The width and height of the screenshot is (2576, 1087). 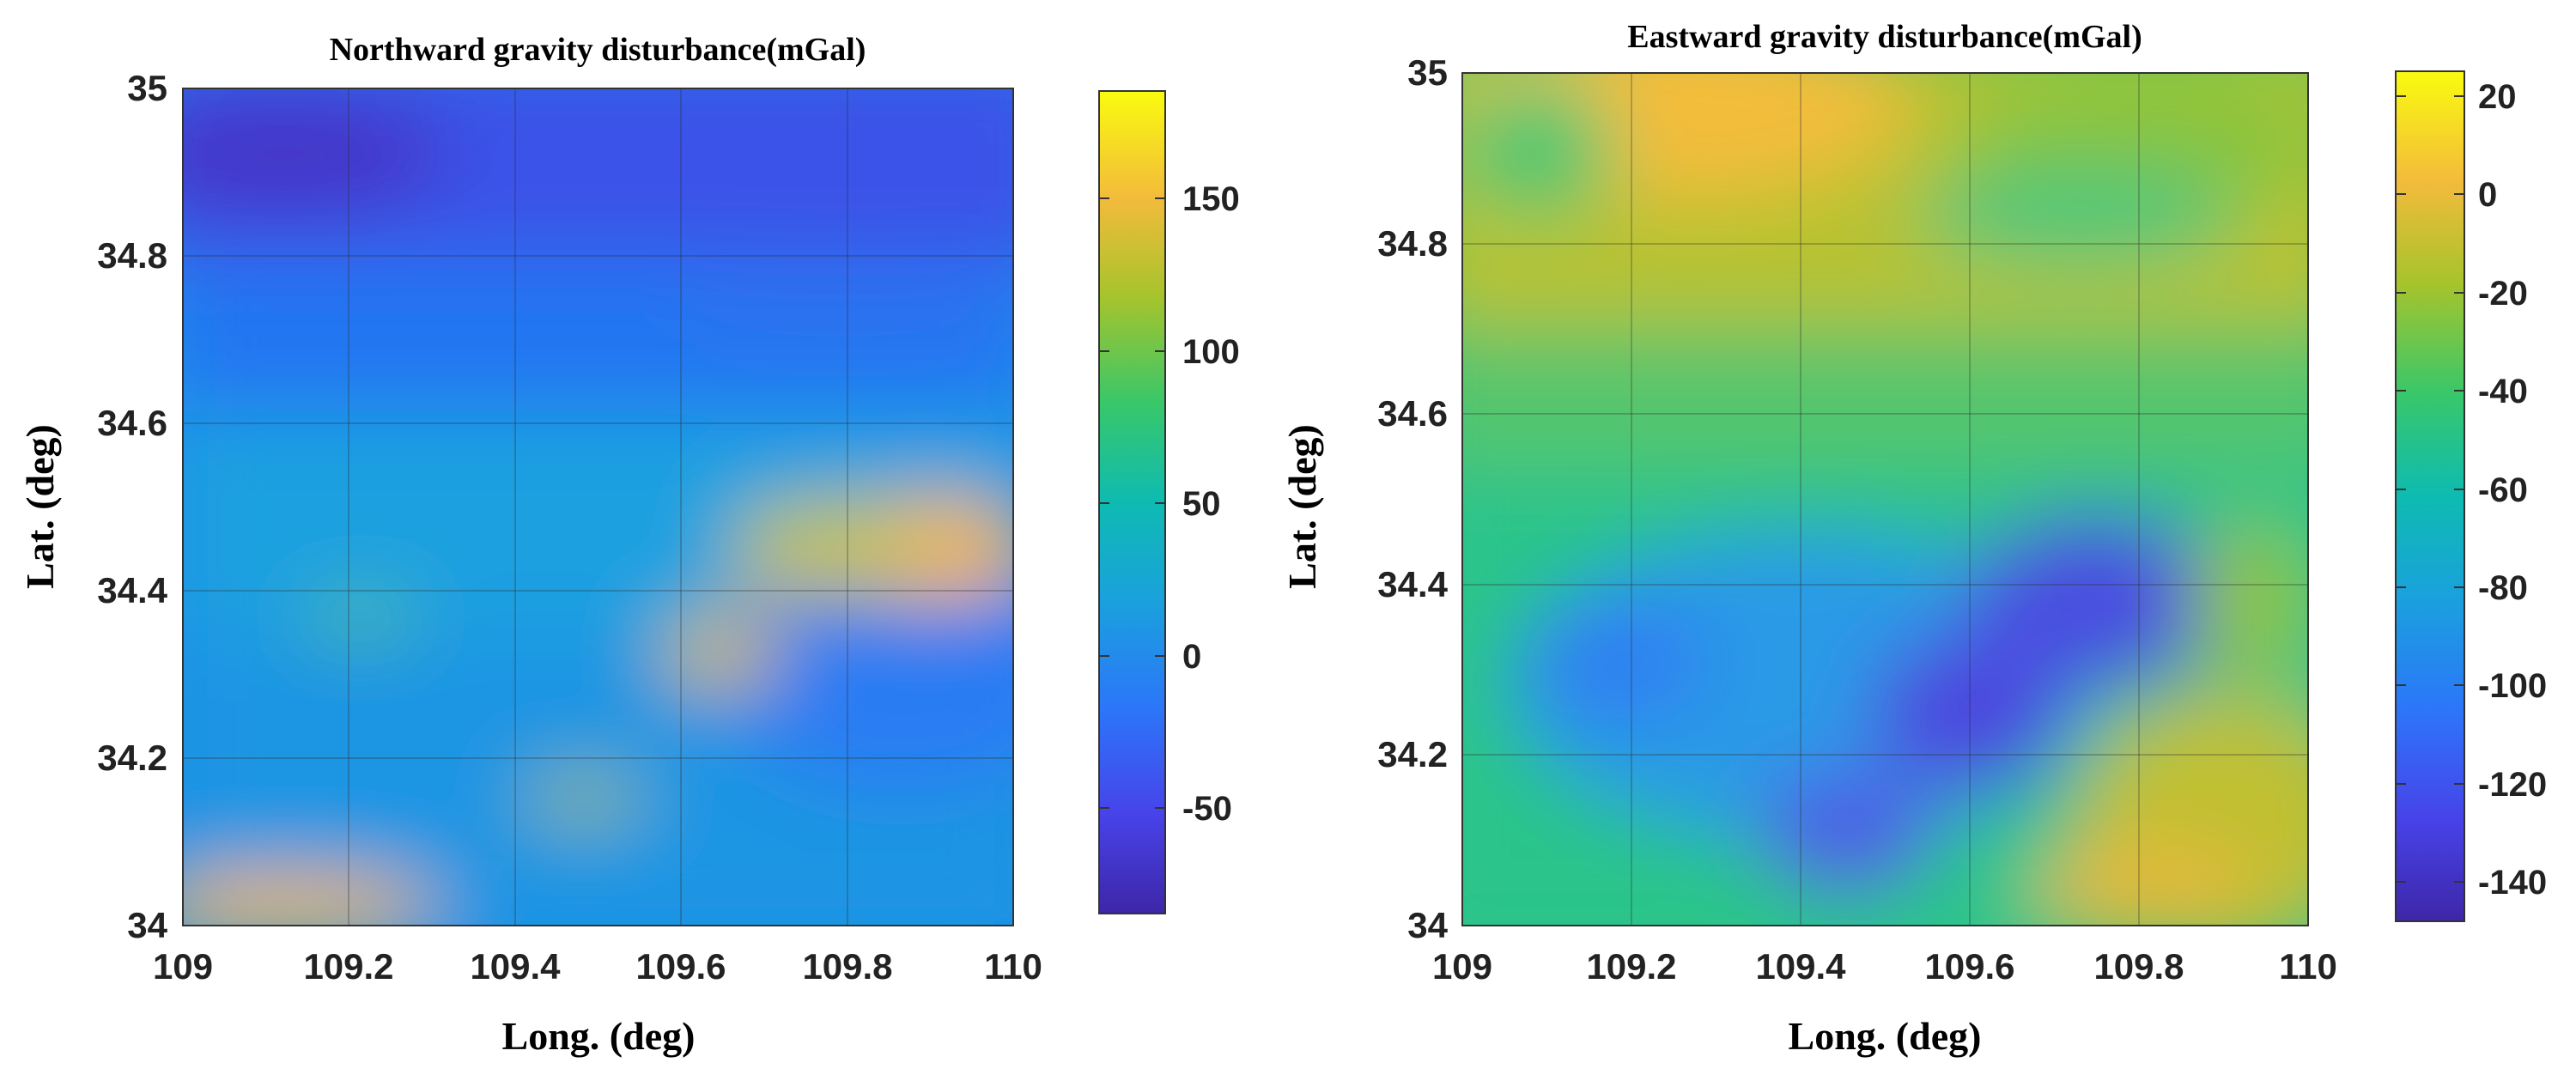 I want to click on east-xticks: 109 109.2 109.4 109.6 109.8 110, so click(x=1885, y=967).